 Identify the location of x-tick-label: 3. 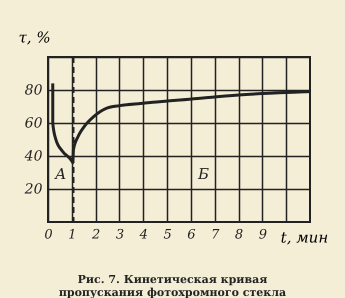
(120, 235).